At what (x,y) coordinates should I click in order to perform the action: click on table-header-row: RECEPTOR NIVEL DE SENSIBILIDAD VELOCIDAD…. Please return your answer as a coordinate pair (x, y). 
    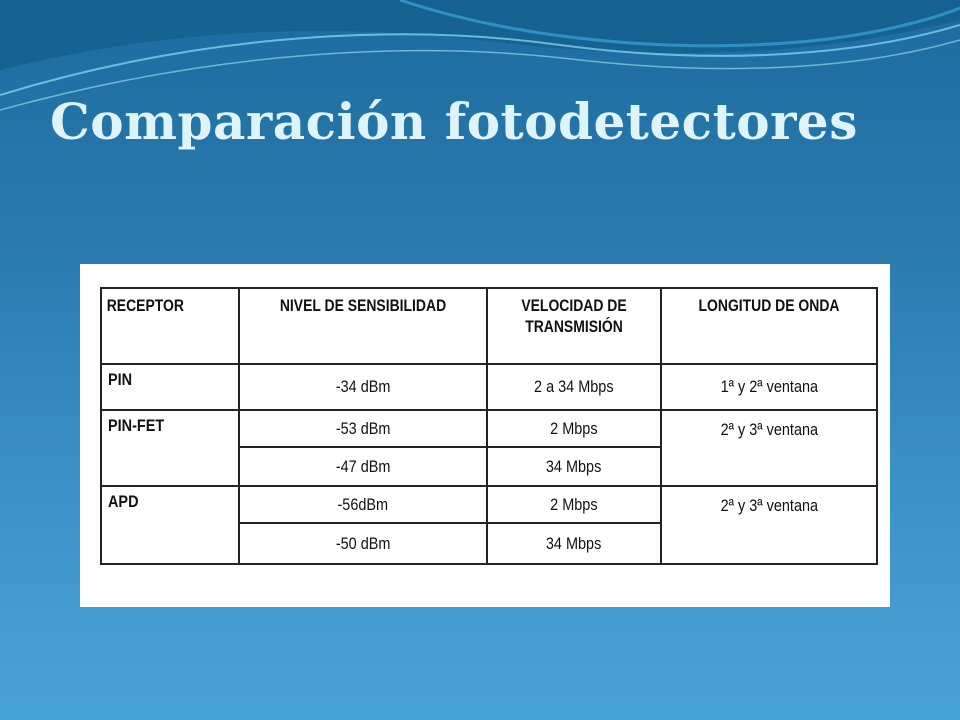
    Looking at the image, I should click on (488, 326).